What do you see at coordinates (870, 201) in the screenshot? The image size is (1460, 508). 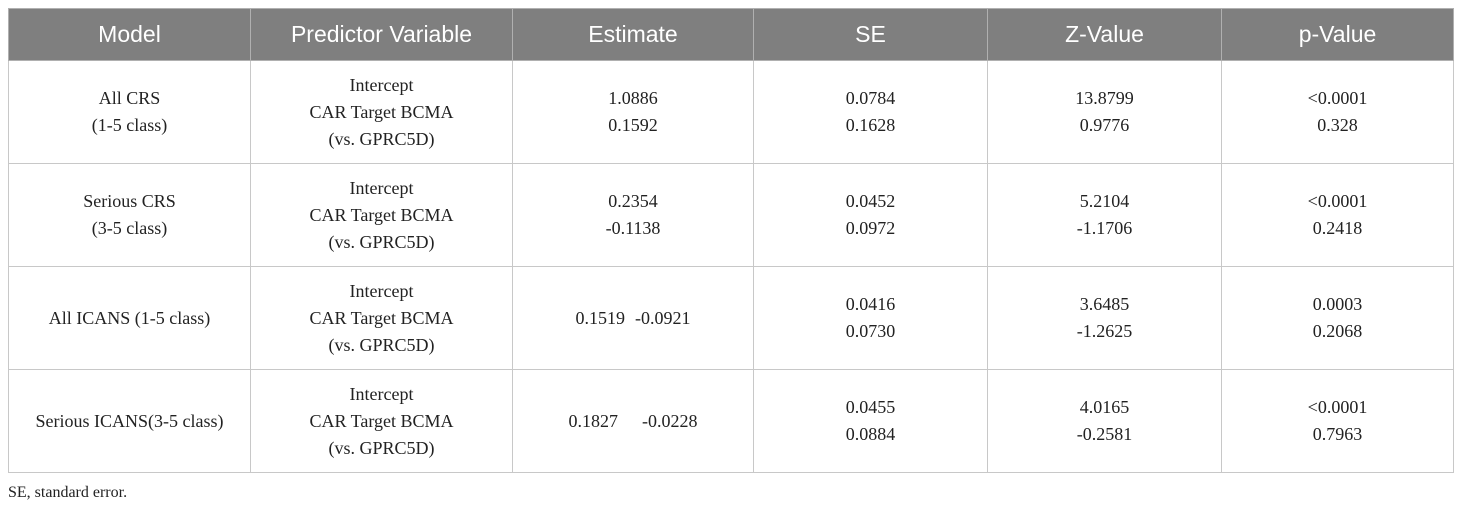 I see `se-value: 0.0452` at bounding box center [870, 201].